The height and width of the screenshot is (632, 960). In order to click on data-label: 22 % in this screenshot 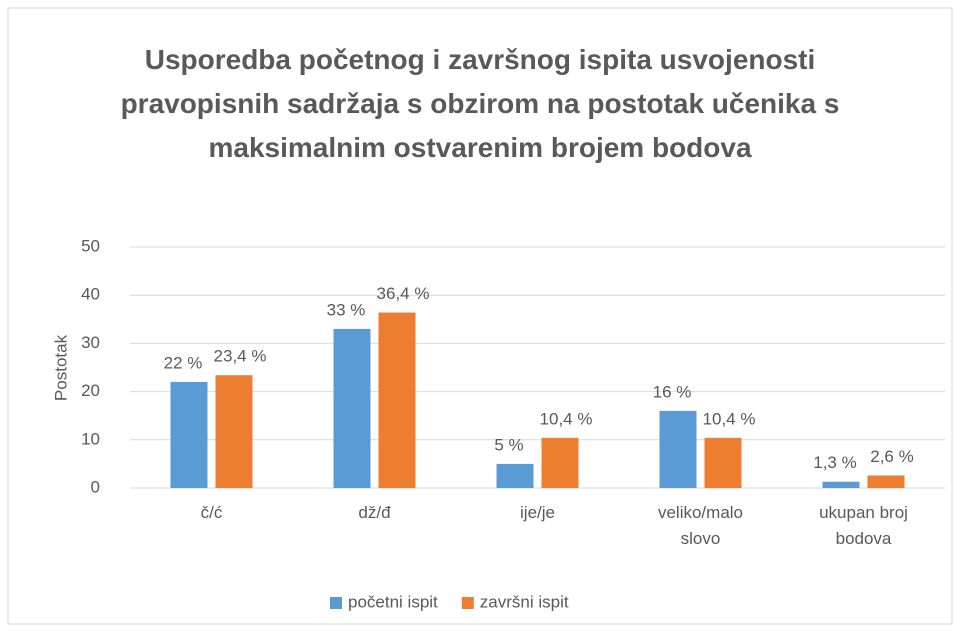, I will do `click(183, 362)`.